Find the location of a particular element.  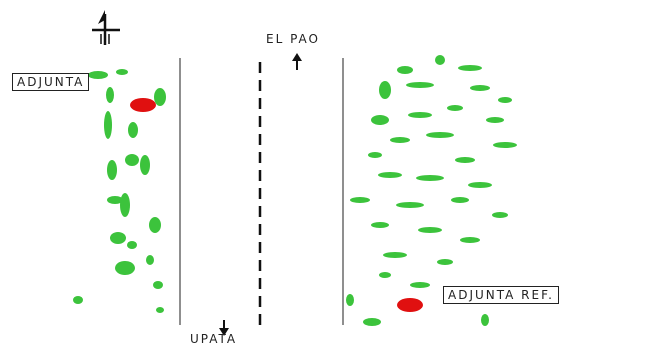

adjunta-ref-marker is located at coordinates (410, 305).